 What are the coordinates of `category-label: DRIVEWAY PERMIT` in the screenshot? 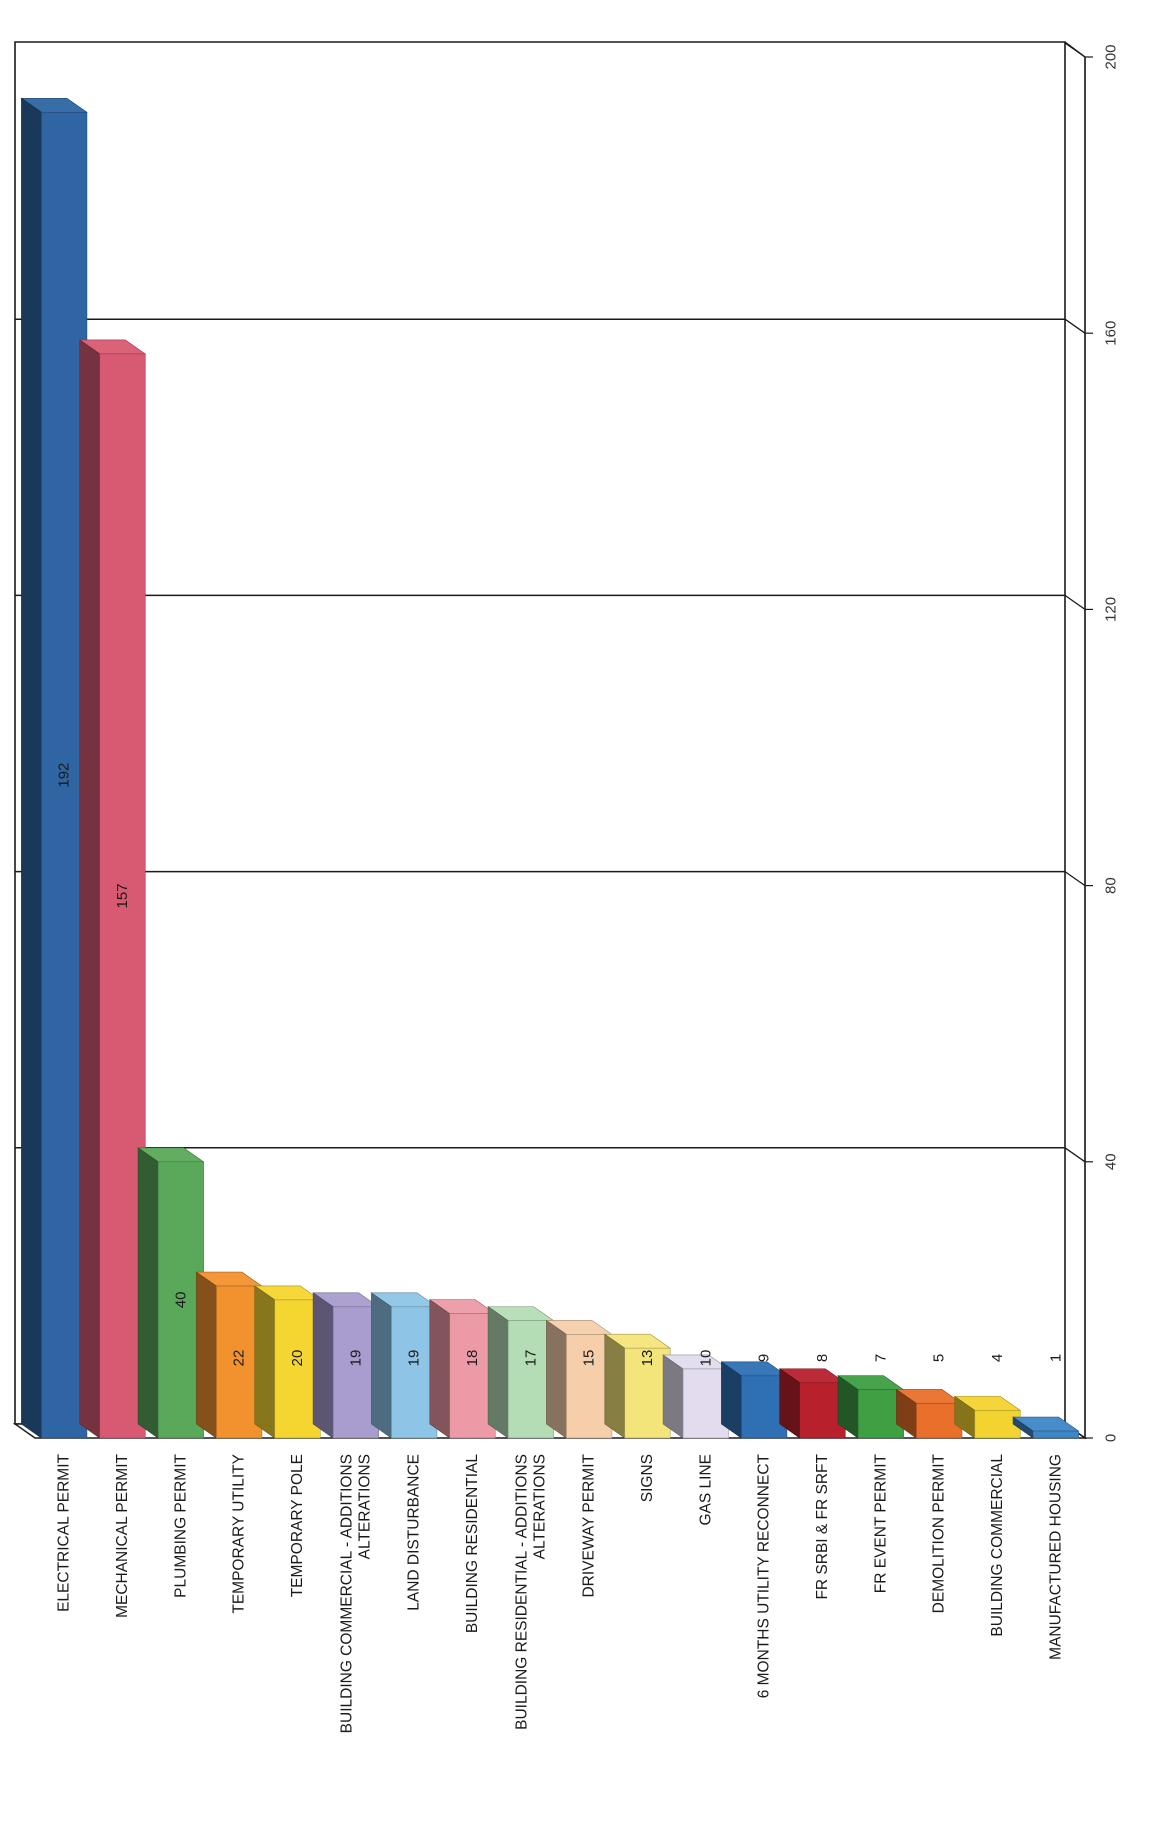 It's located at (589, 1525).